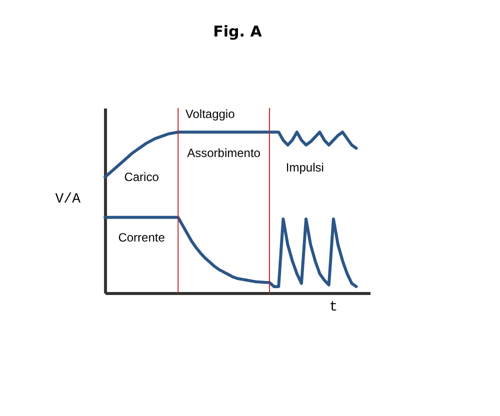  I want to click on y-axis-title: V/A, so click(68, 200).